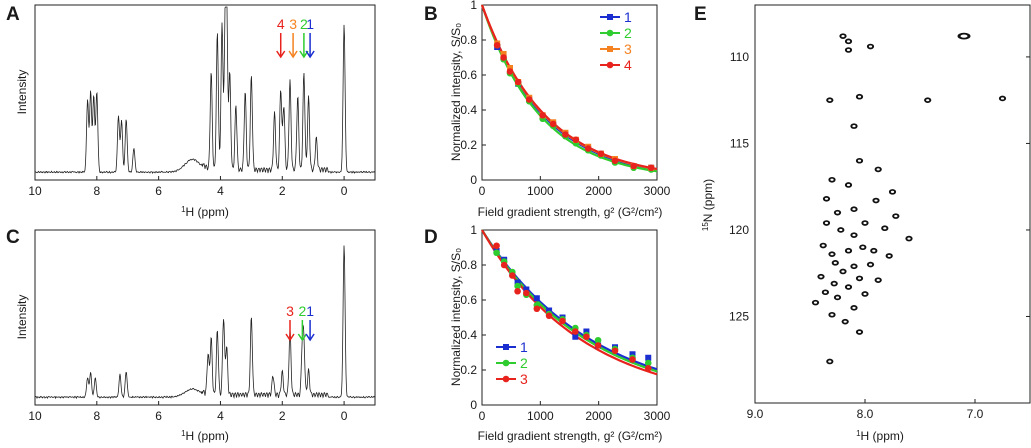 This screenshot has width=1031, height=448. I want to click on y-tick-label: 115, so click(739, 143).